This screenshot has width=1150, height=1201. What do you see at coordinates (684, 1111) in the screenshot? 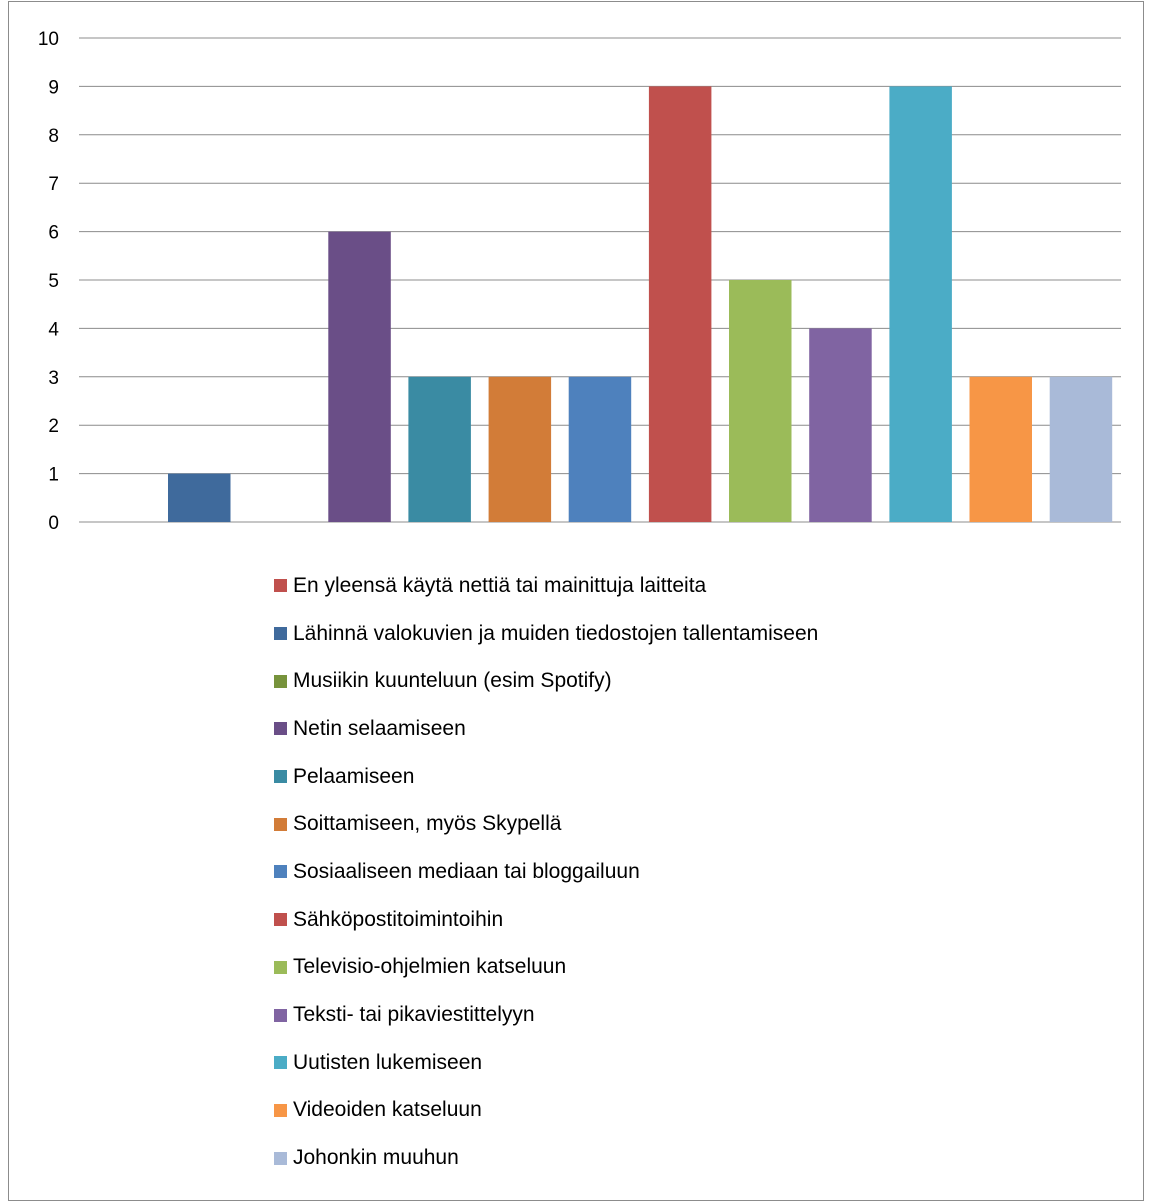
I see `legend-item: Videoiden katseluun` at bounding box center [684, 1111].